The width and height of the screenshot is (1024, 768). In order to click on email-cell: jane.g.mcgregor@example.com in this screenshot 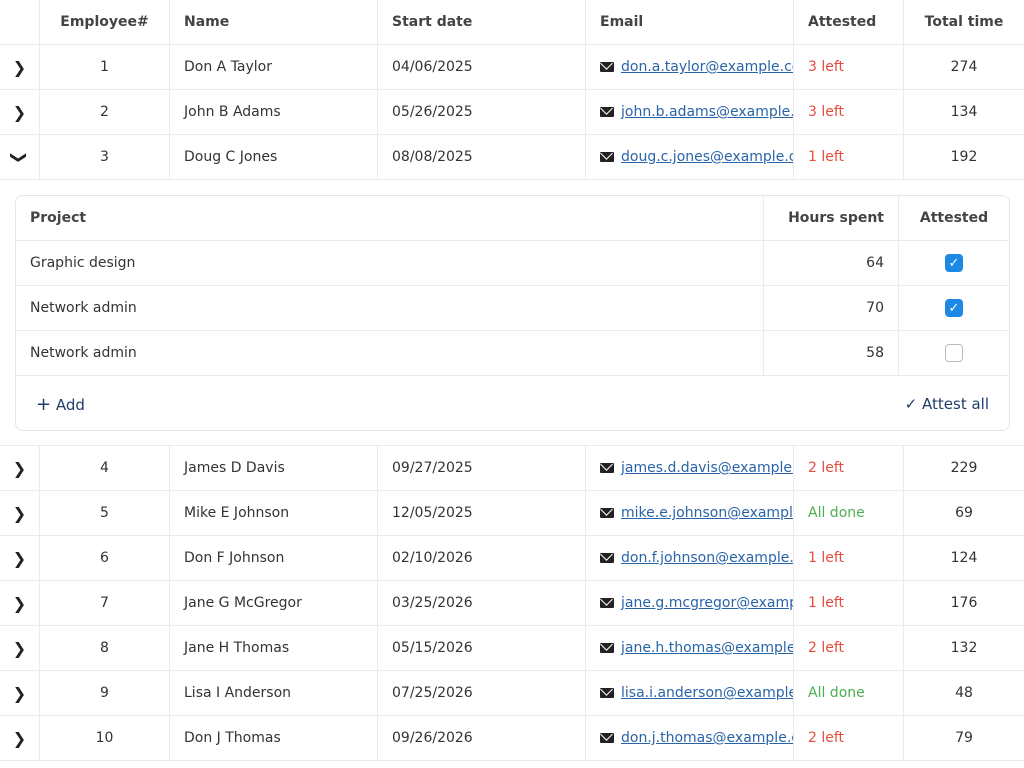, I will do `click(690, 603)`.